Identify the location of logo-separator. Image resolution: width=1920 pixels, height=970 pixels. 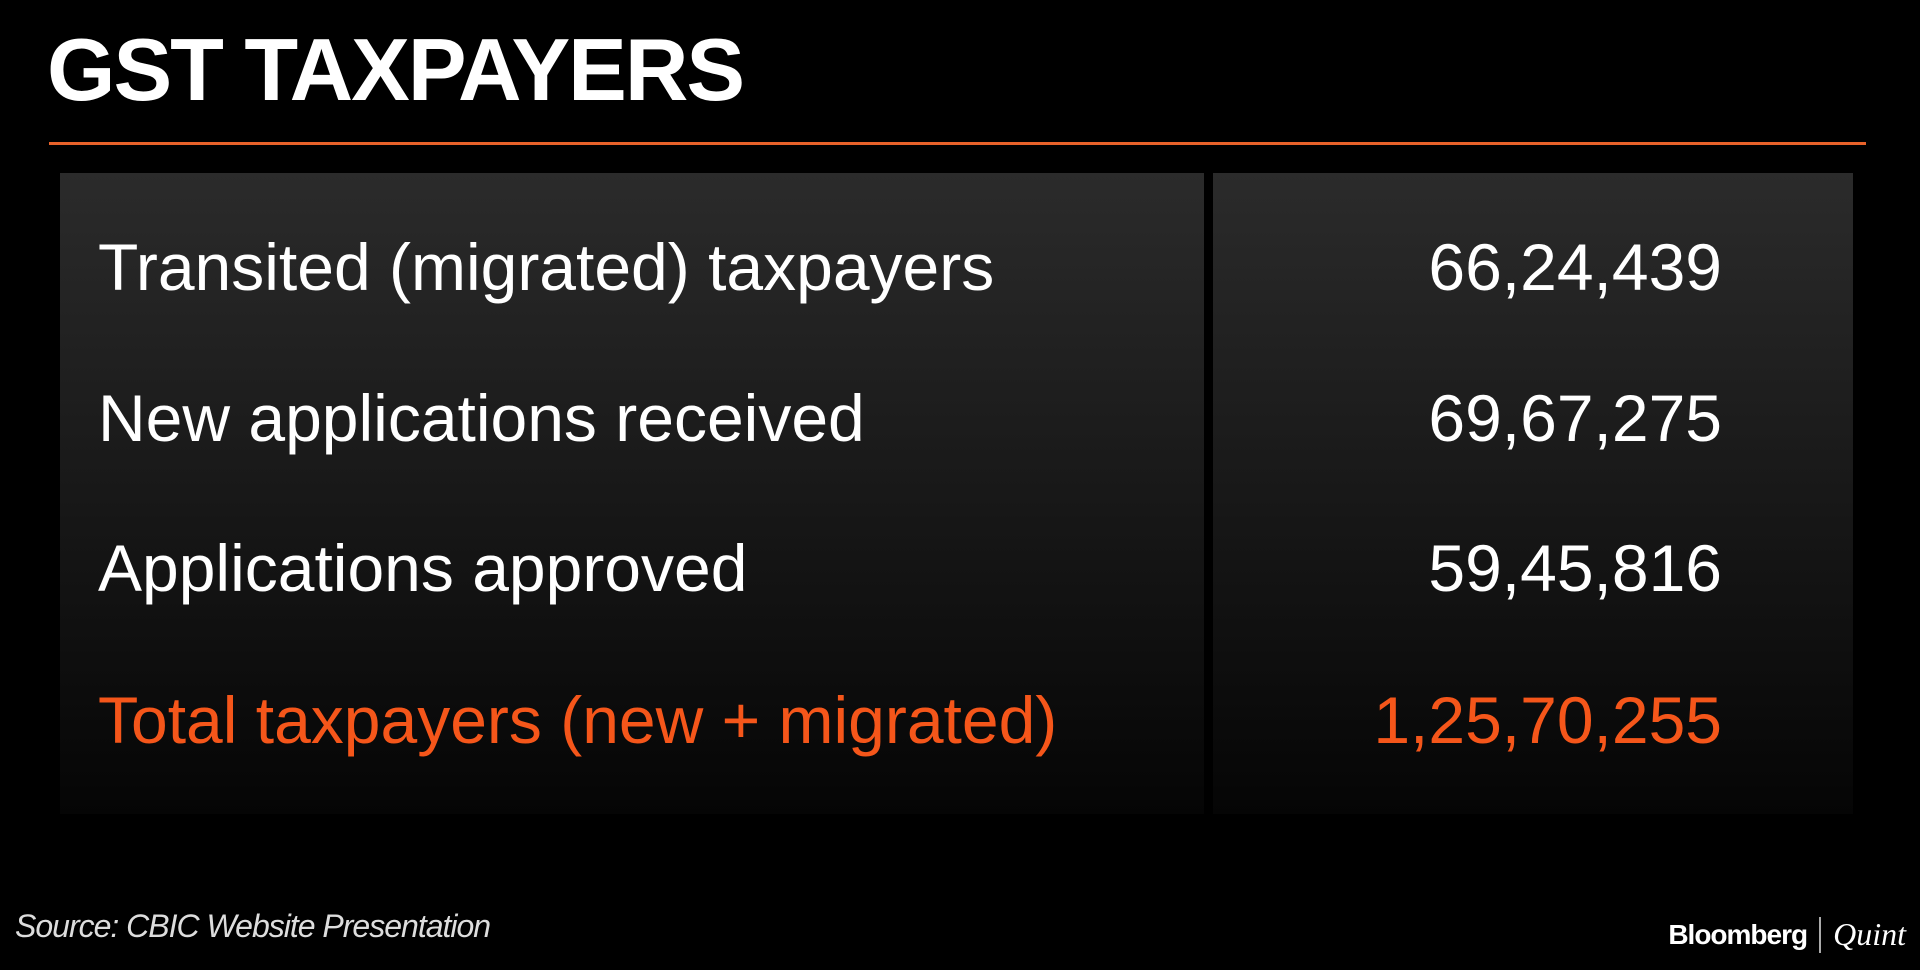
(1820, 934).